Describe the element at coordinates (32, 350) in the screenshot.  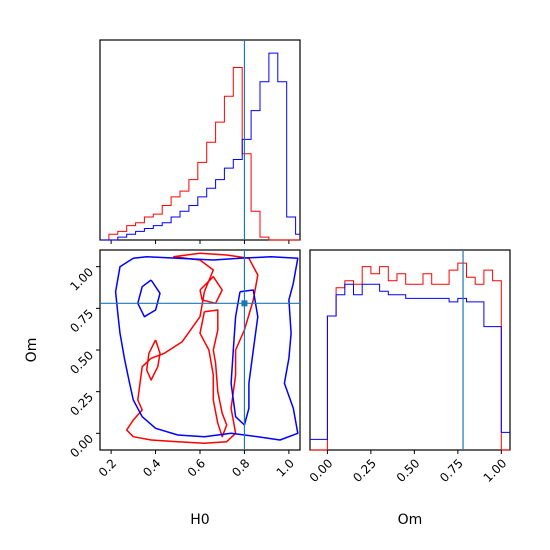
I see `y-axis-label-om: Om` at that location.